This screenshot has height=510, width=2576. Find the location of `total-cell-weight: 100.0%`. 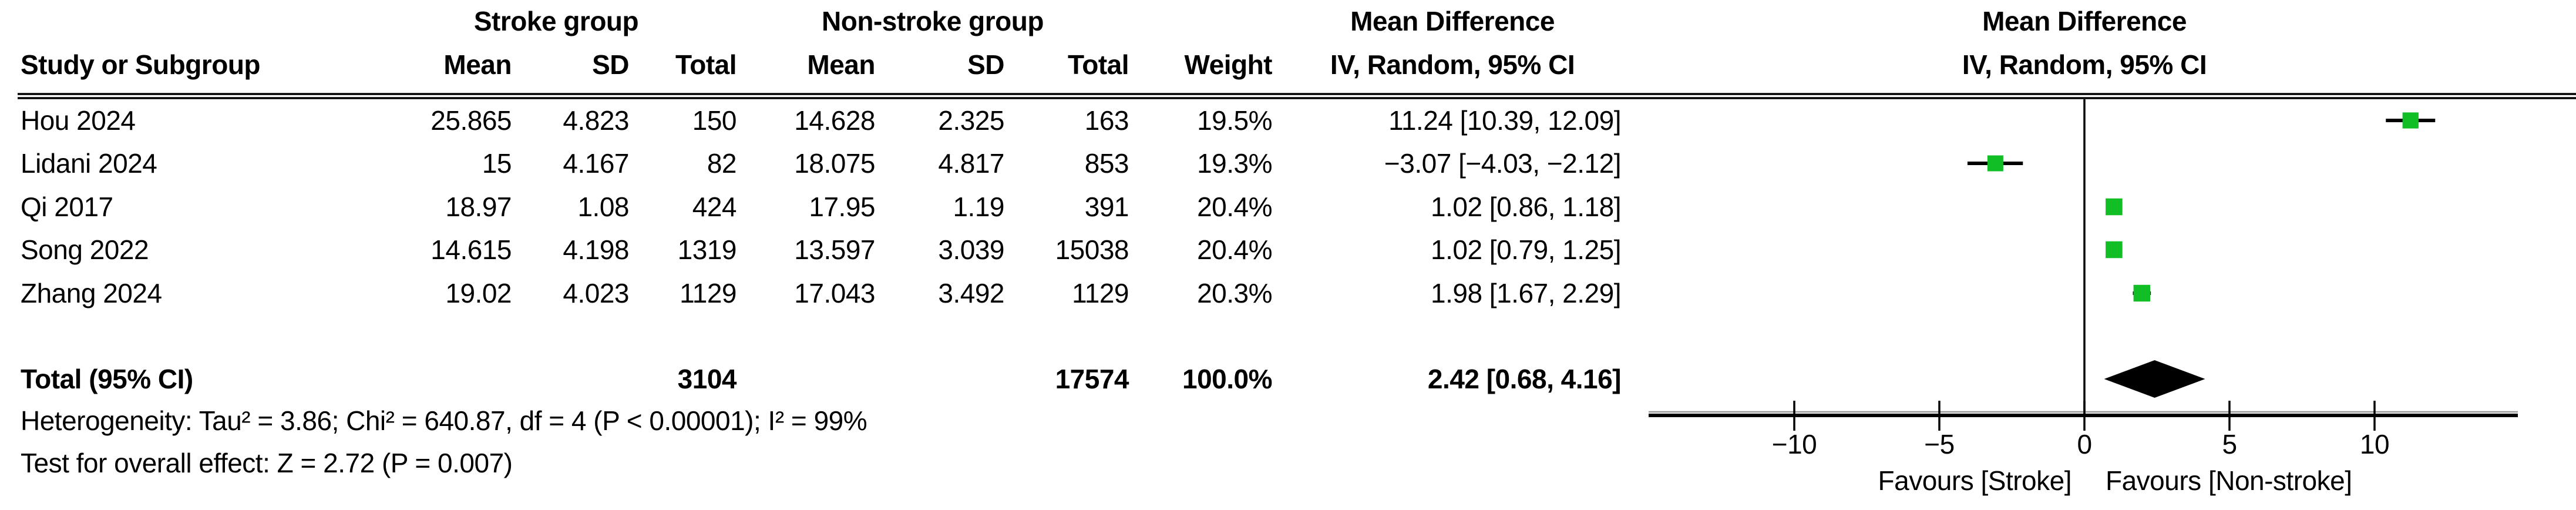

total-cell-weight: 100.0% is located at coordinates (1227, 379).